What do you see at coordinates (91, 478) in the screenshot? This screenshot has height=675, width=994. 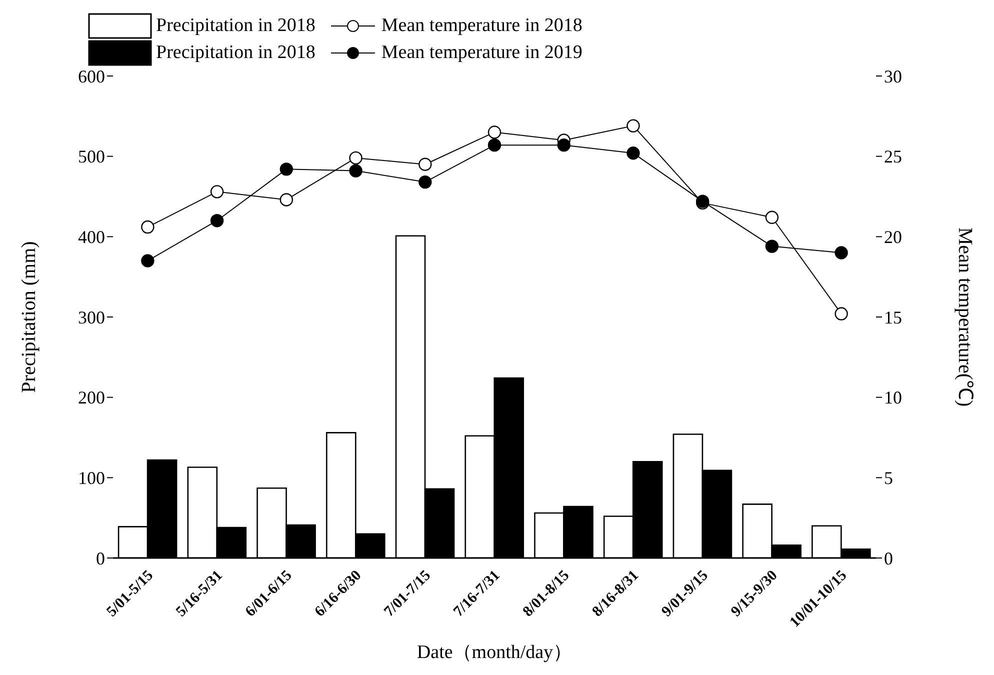 I see `y-tick-label: 100` at bounding box center [91, 478].